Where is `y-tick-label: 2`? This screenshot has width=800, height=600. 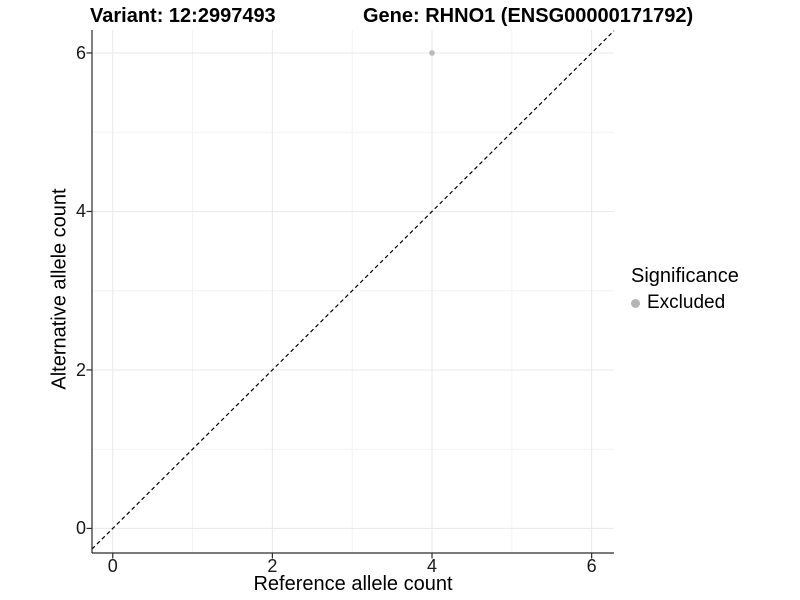 y-tick-label: 2 is located at coordinates (80, 369).